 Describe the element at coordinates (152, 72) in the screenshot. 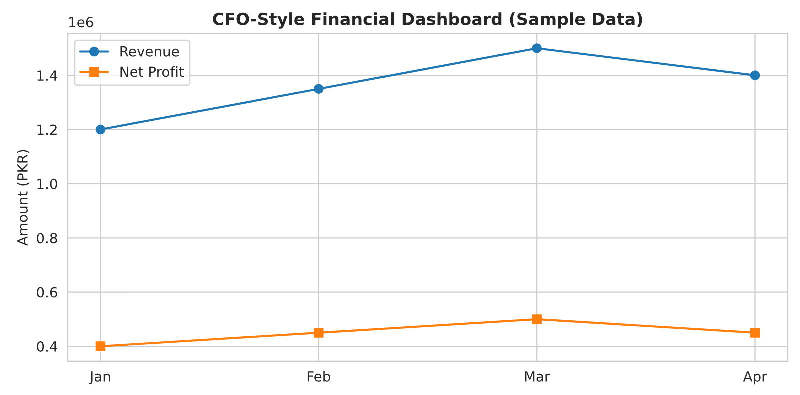

I see `legend-label: Net Profit` at that location.